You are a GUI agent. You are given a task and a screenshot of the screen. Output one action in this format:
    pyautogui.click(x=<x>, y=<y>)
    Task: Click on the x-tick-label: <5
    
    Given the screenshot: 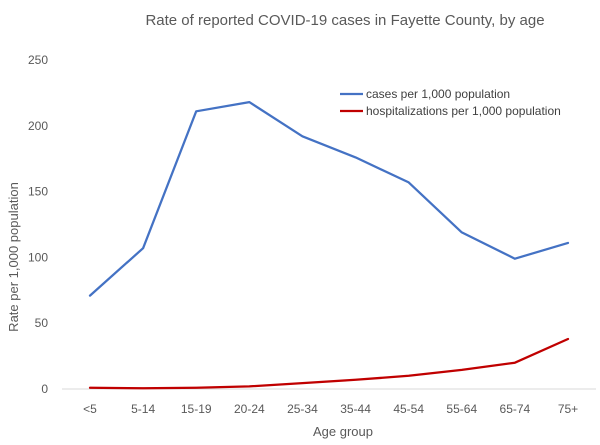 What is the action you would take?
    pyautogui.click(x=90, y=409)
    